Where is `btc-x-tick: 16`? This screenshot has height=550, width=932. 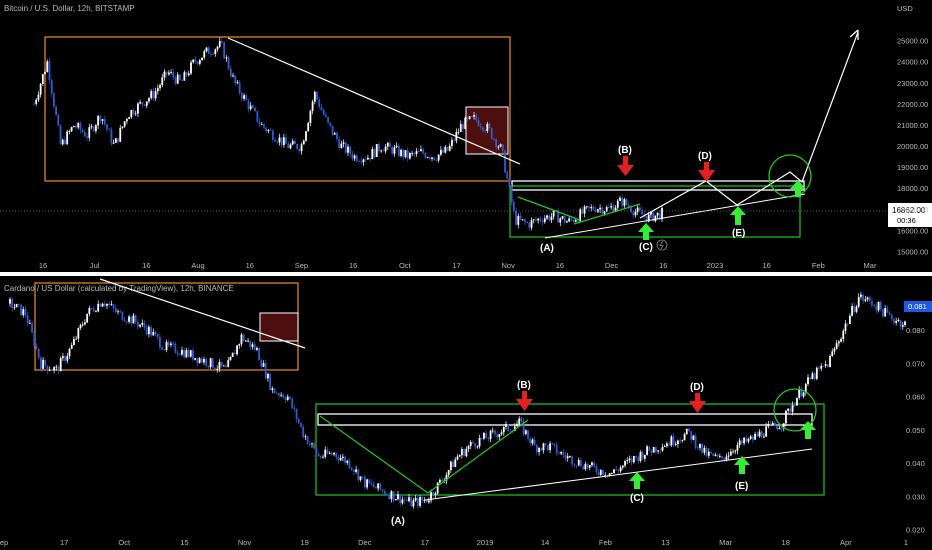 btc-x-tick: 16 is located at coordinates (43, 265).